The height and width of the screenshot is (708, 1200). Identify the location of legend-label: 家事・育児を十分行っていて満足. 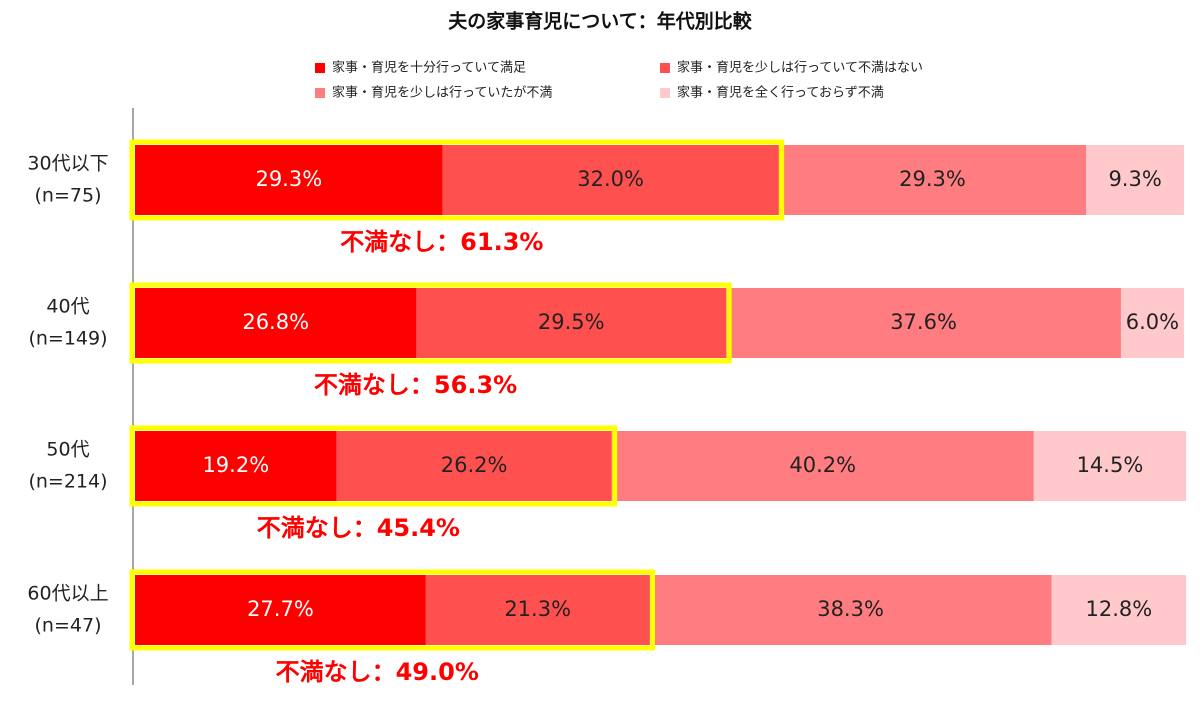
(429, 68).